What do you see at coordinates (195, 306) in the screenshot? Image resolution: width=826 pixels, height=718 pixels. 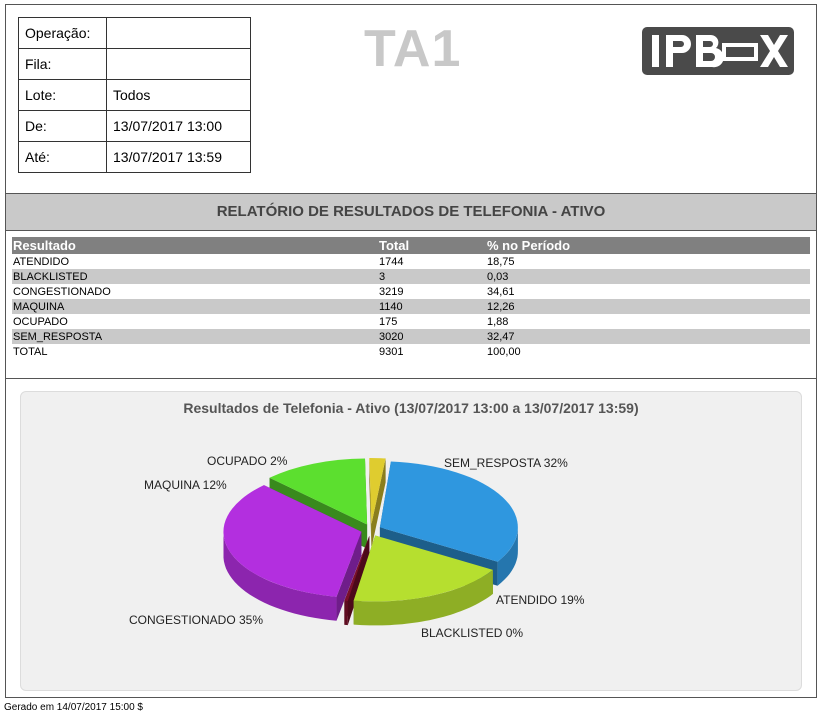 I see `cell-resultado: MAQUINA` at bounding box center [195, 306].